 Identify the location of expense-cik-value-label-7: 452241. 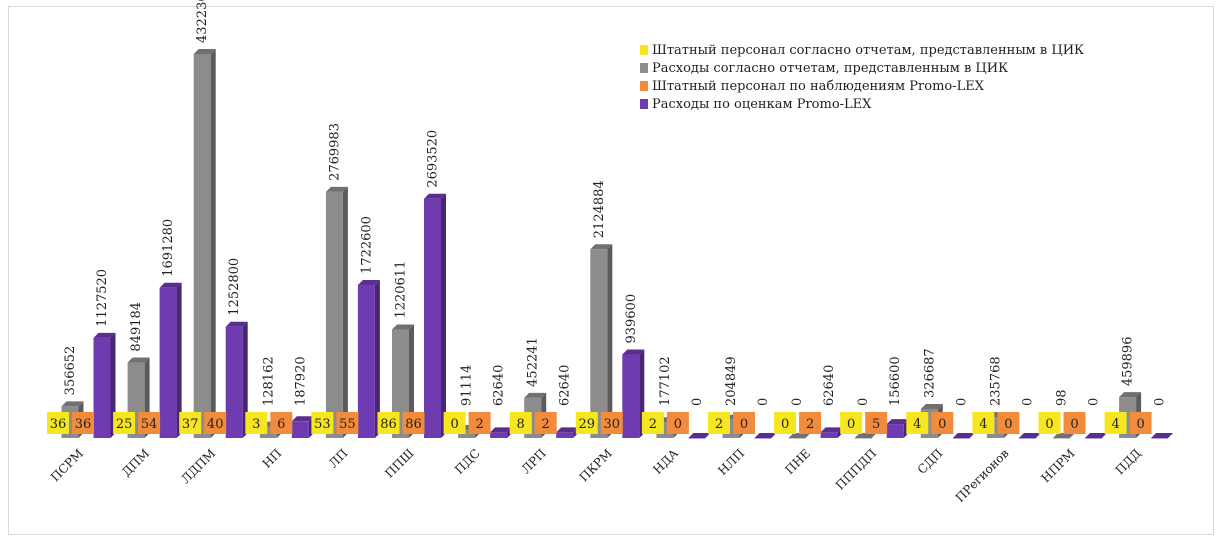
(533, 362).